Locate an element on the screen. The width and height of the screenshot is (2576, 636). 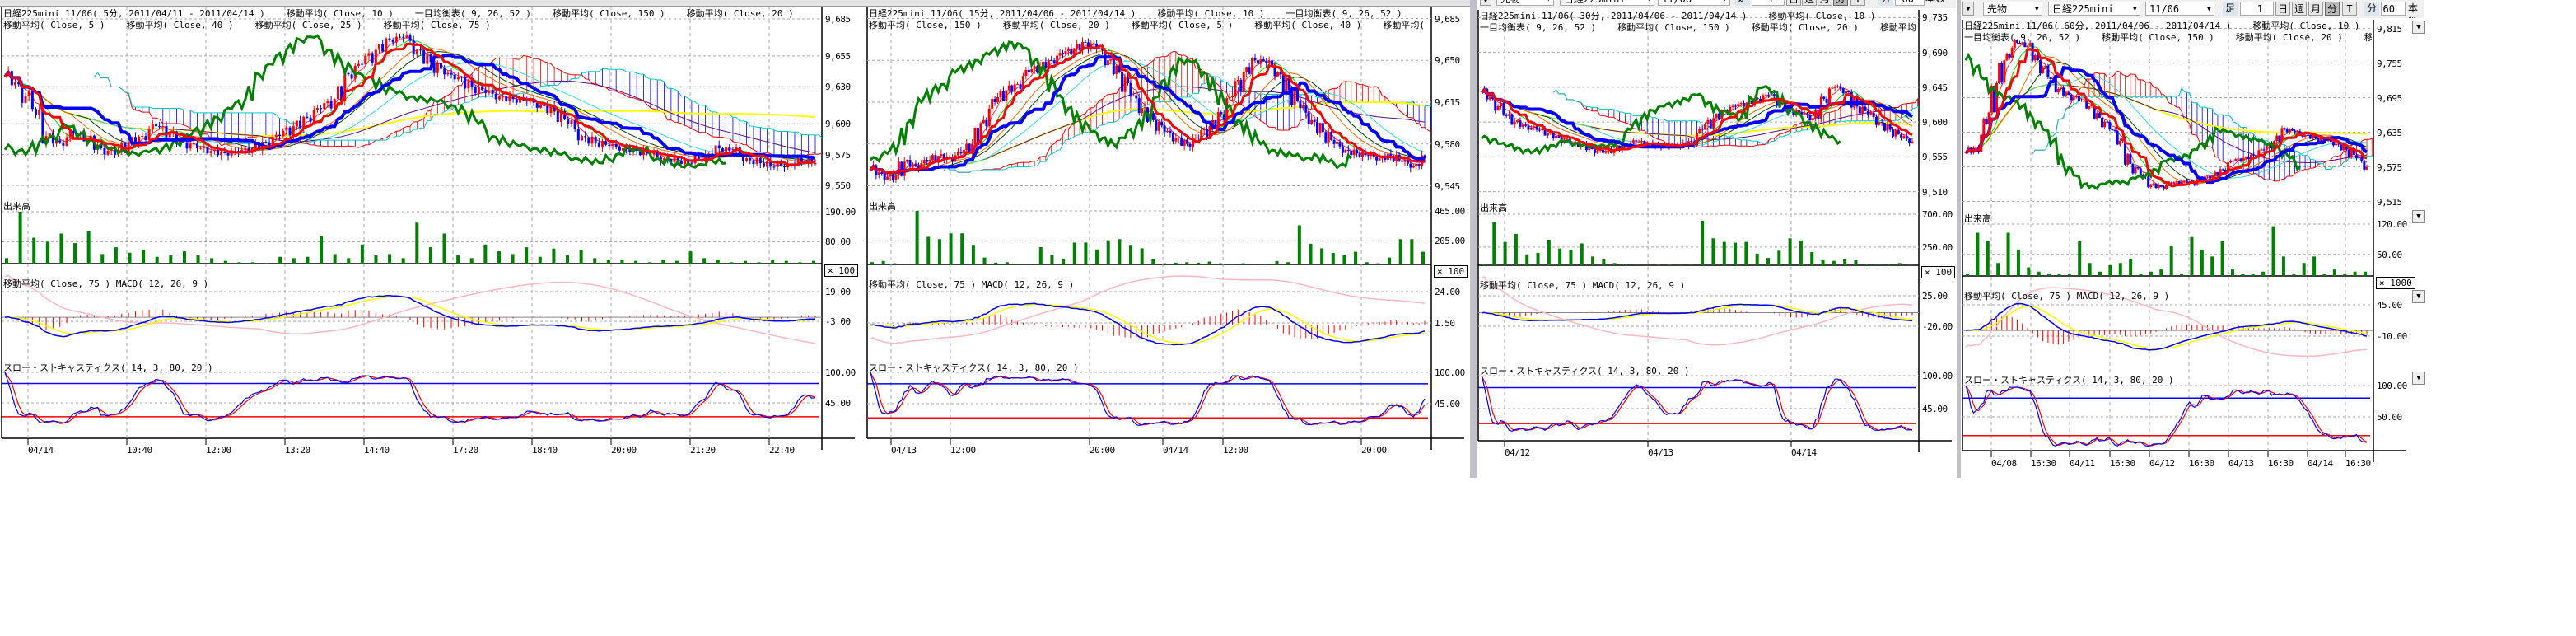
interval-unit-label: 分 is located at coordinates (2371, 9).